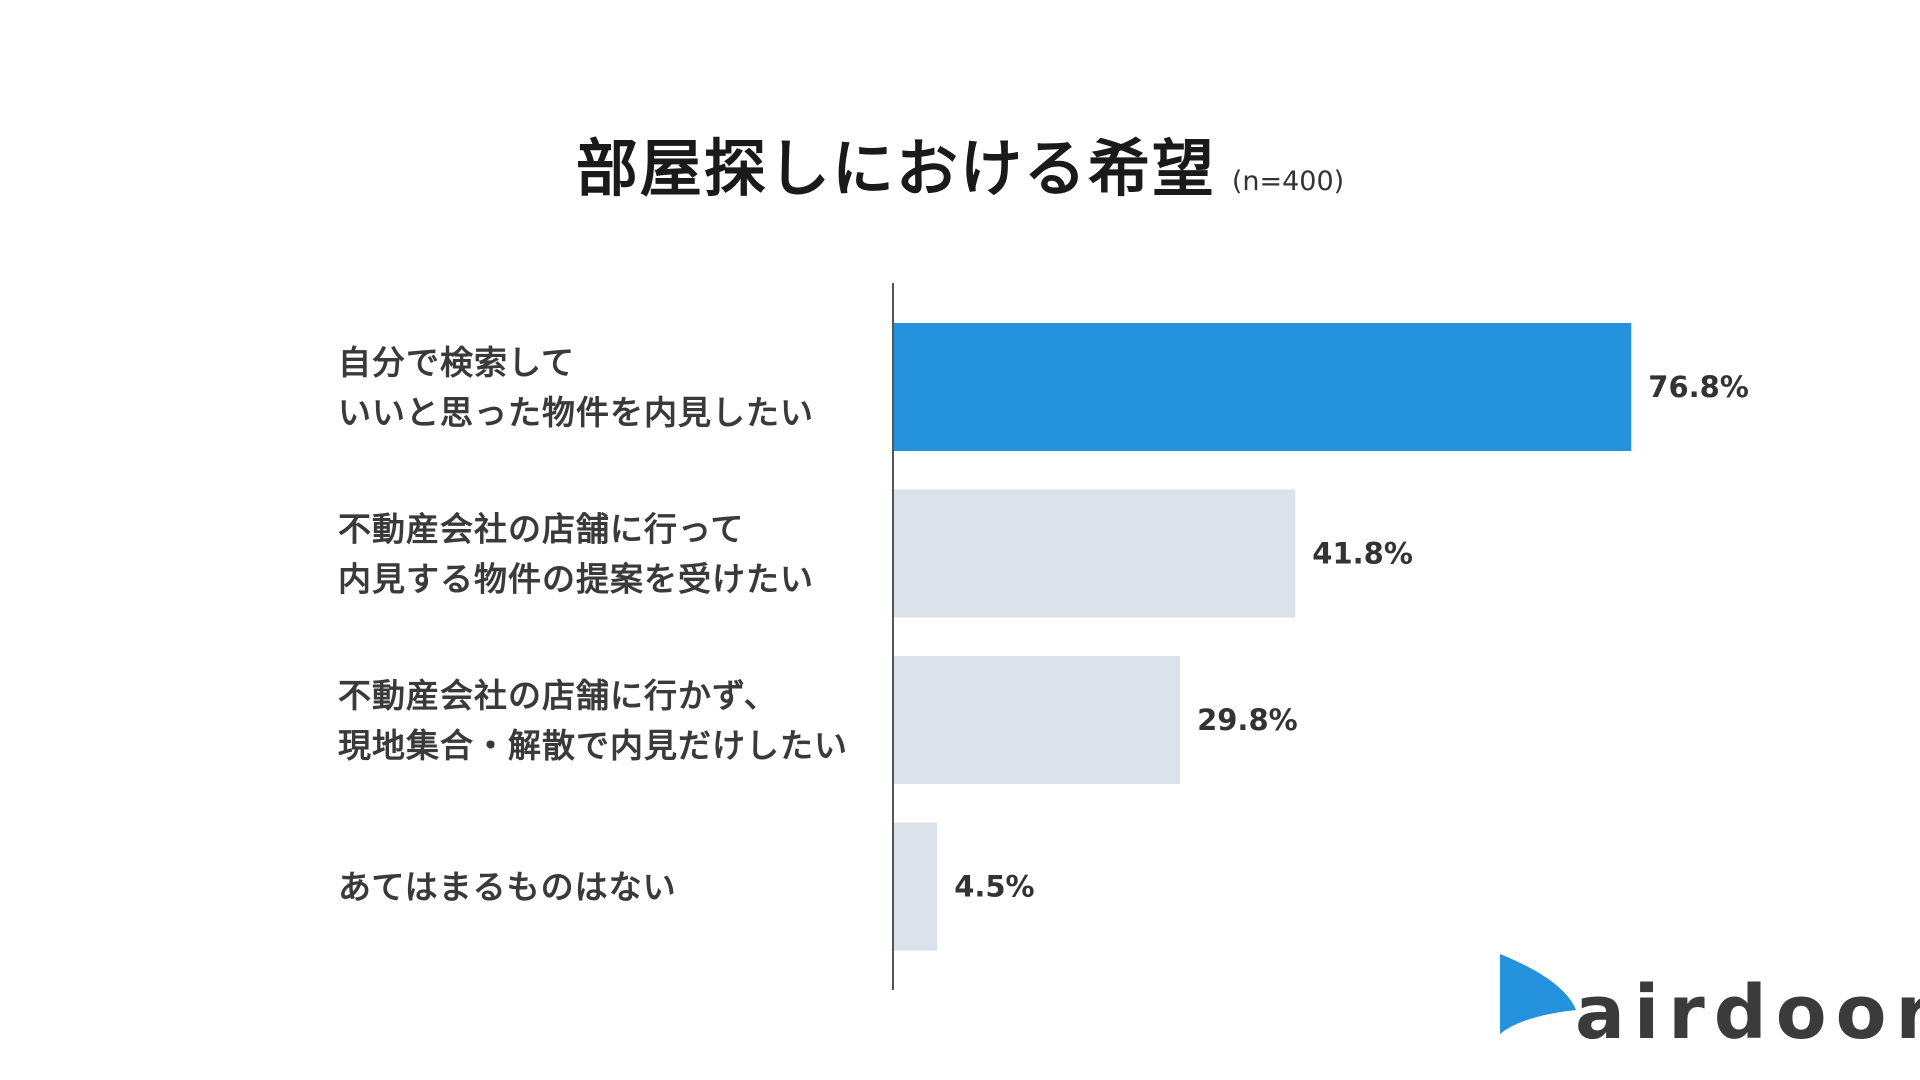 The height and width of the screenshot is (1080, 1920). I want to click on category-label-1-line-1: 自分で検索して, so click(456, 362).